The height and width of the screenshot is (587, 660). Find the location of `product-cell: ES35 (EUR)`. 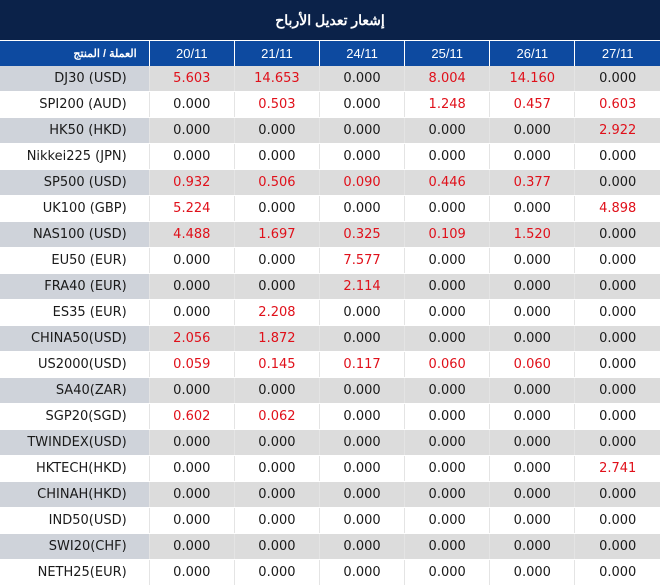

product-cell: ES35 (EUR) is located at coordinates (75, 312).